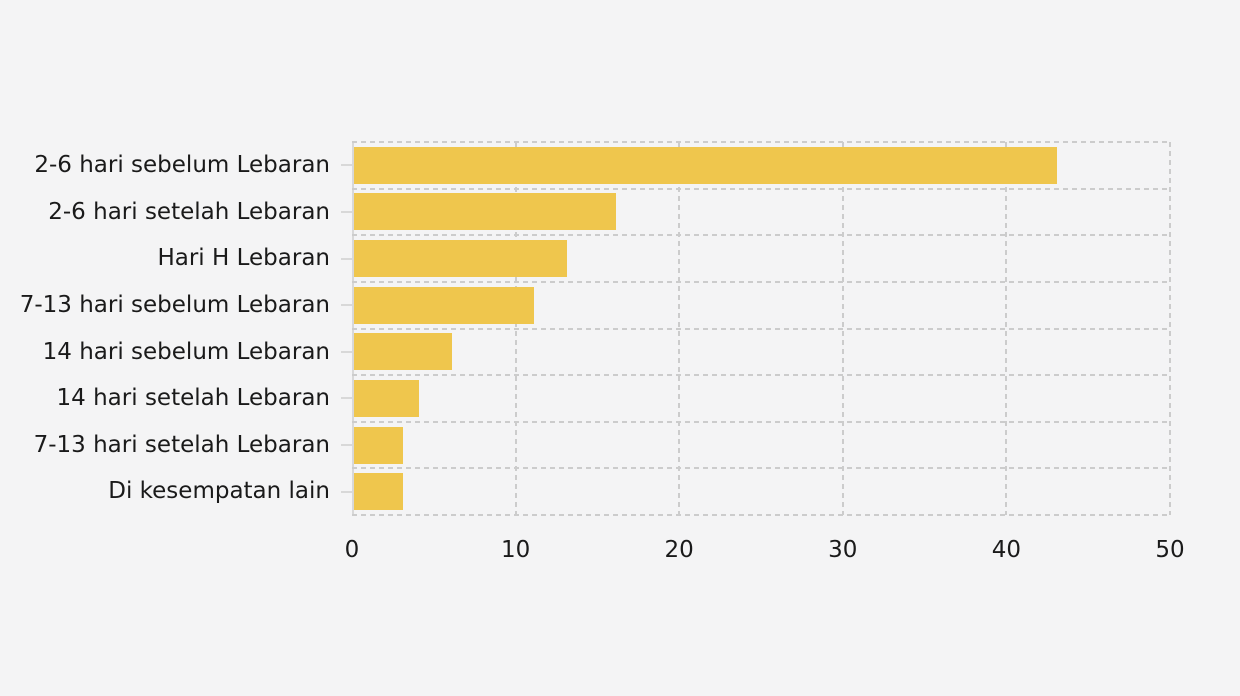 The image size is (1240, 696). What do you see at coordinates (679, 550) in the screenshot?
I see `x-axis-tick-label: 20` at bounding box center [679, 550].